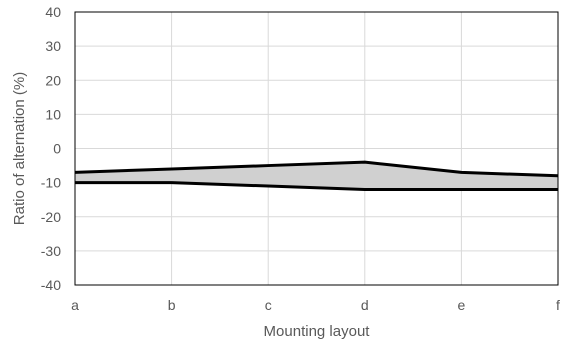  I want to click on x-axis-title: Mounting layout, so click(317, 331).